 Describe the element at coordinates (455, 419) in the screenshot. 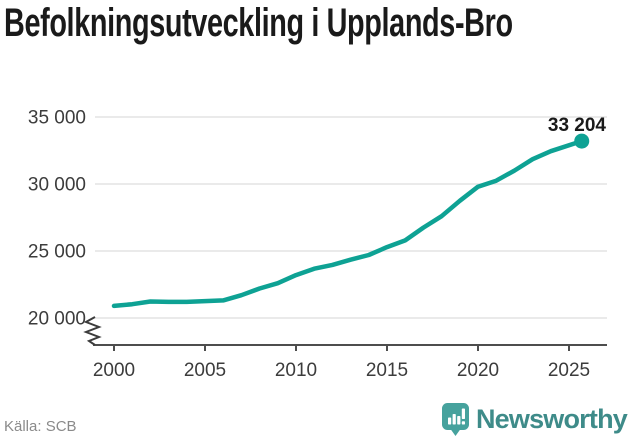

I see `newsworthy-bubble-chart-icon` at that location.